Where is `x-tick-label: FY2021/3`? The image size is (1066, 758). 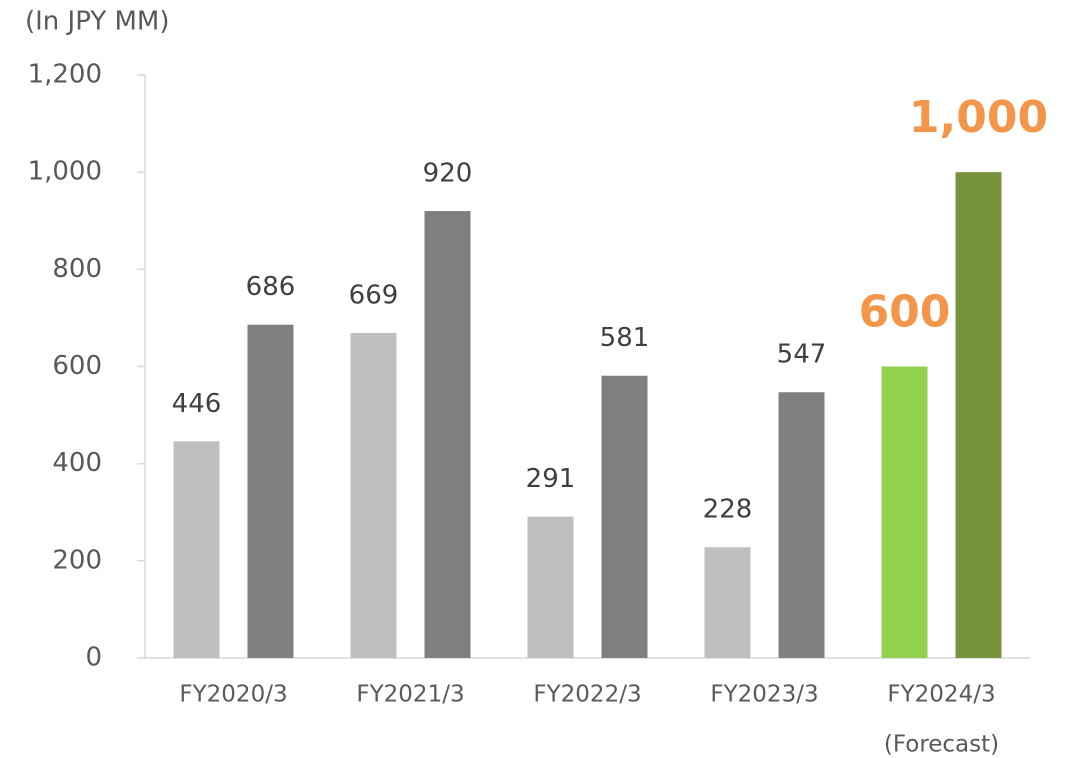 x-tick-label: FY2021/3 is located at coordinates (410, 695).